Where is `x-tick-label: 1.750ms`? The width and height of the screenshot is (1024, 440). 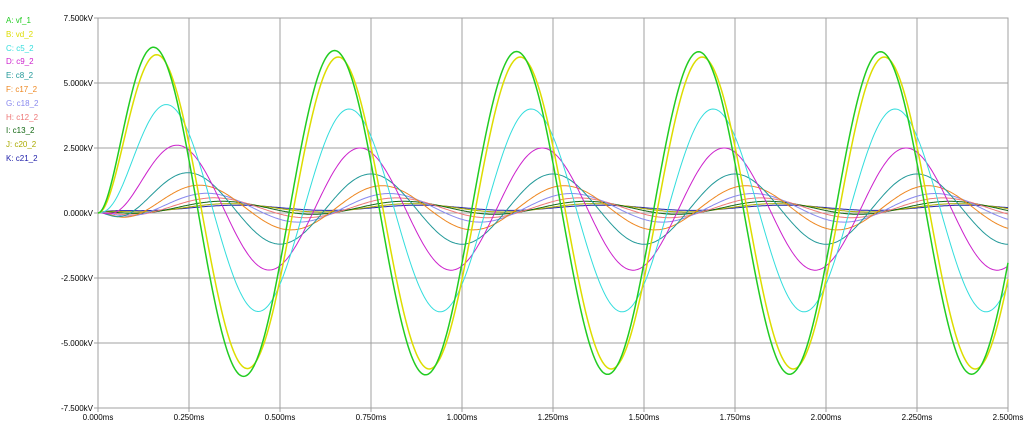 x-tick-label: 1.750ms is located at coordinates (735, 417).